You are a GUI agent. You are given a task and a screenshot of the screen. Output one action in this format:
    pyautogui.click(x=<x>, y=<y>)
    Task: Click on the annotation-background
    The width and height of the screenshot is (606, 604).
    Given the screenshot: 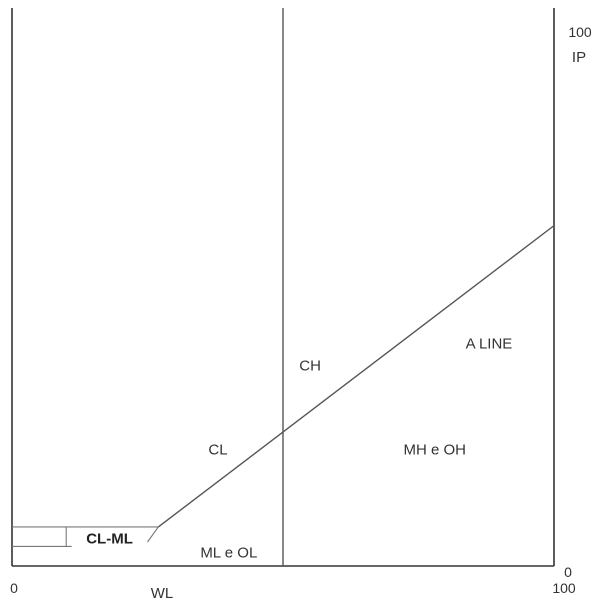 What is the action you would take?
    pyautogui.click(x=109, y=539)
    